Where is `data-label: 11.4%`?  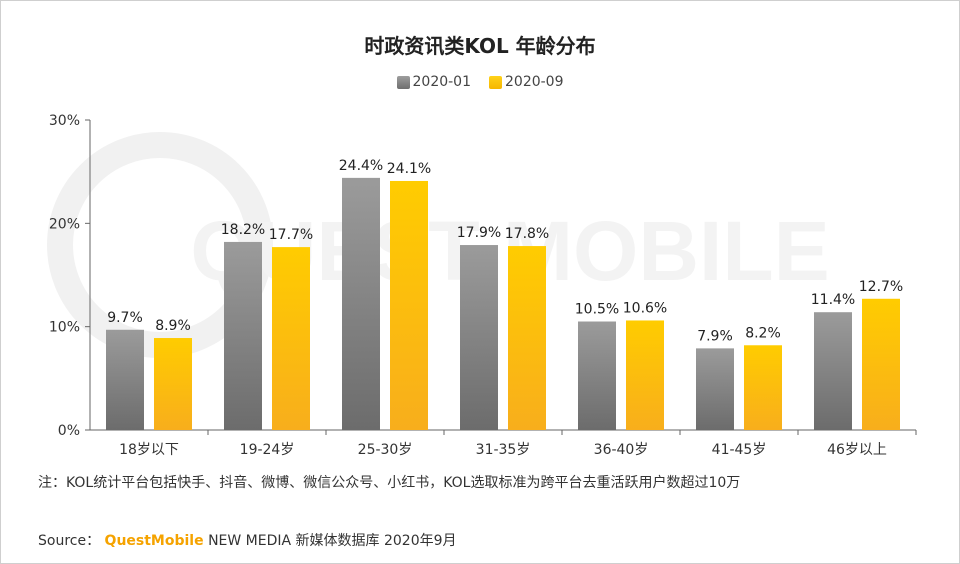 data-label: 11.4% is located at coordinates (833, 300).